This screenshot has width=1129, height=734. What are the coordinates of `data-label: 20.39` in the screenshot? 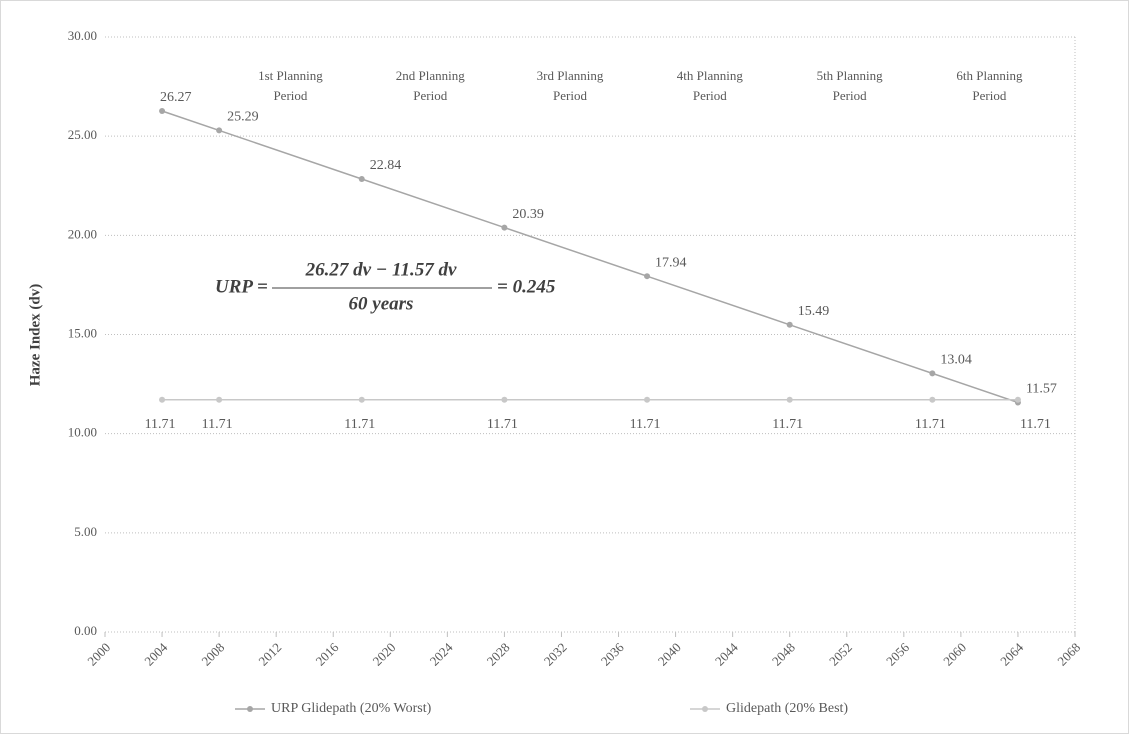 It's located at (528, 214).